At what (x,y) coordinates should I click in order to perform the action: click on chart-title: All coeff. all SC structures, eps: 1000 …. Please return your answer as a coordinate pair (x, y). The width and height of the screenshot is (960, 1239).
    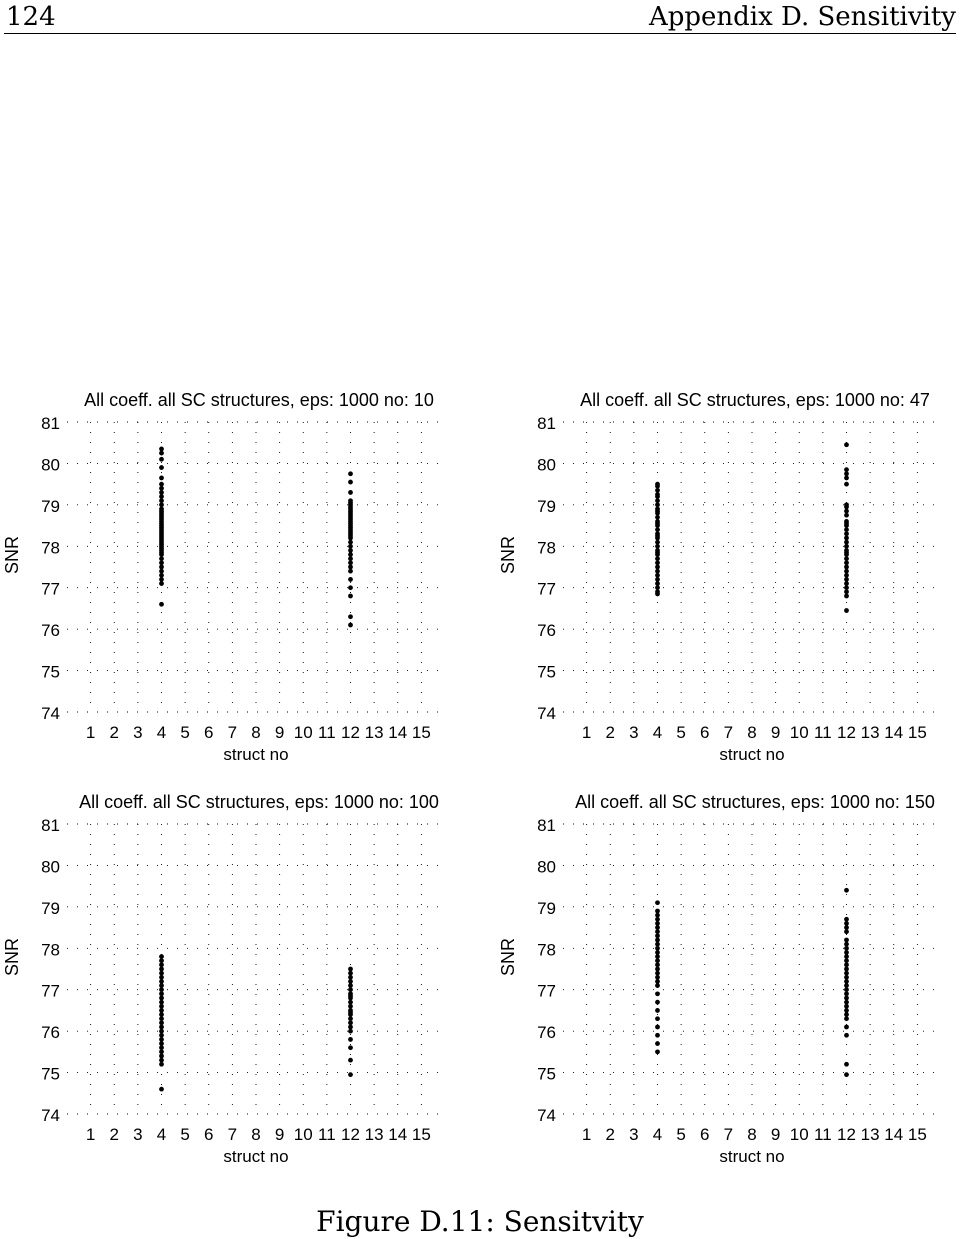
    Looking at the image, I should click on (259, 400).